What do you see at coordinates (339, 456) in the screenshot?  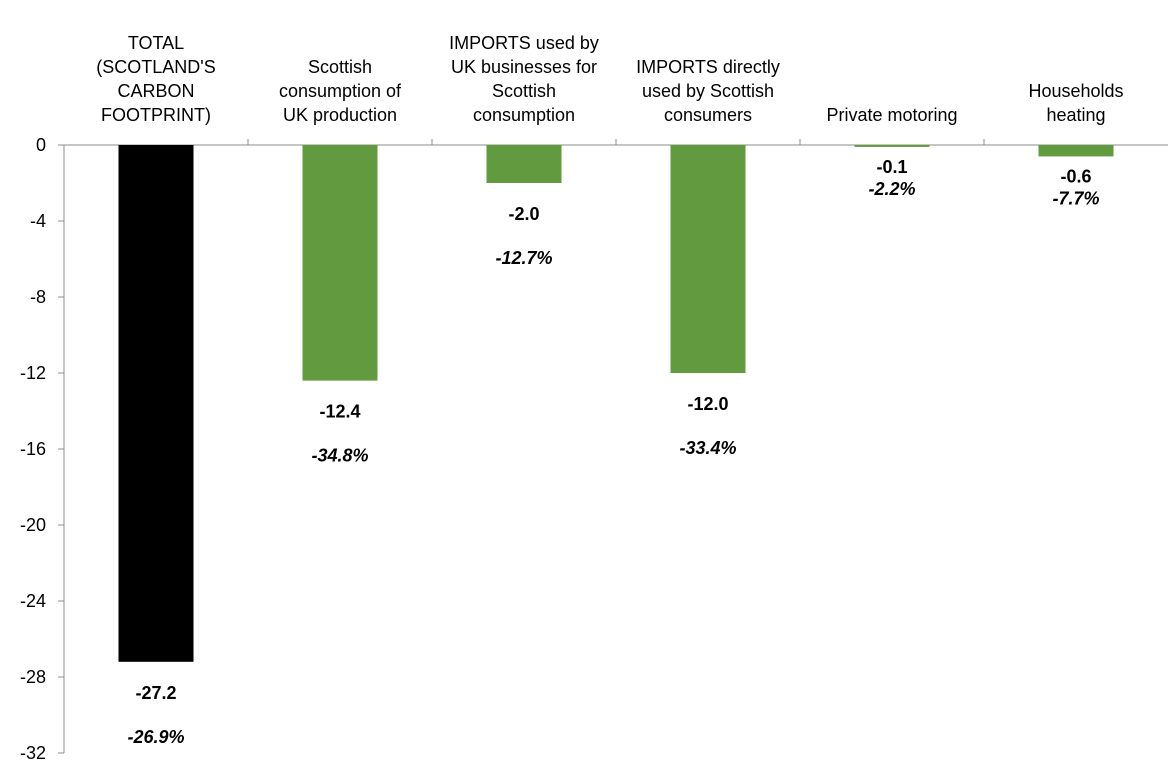 I see `percent-label: -34.8%` at bounding box center [339, 456].